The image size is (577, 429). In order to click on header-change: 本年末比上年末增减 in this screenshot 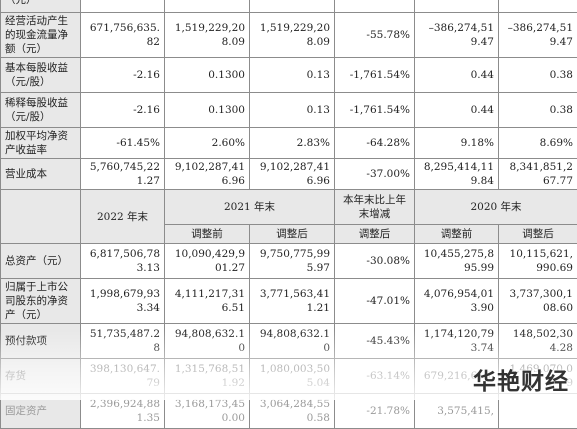, I will do `click(375, 207)`.